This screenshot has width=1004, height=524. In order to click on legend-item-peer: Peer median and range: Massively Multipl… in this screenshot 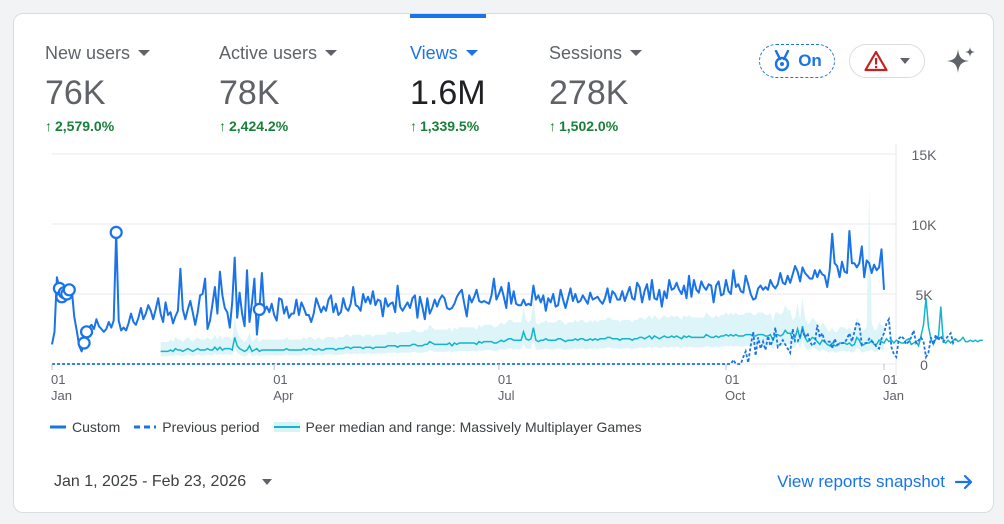, I will do `click(457, 427)`.